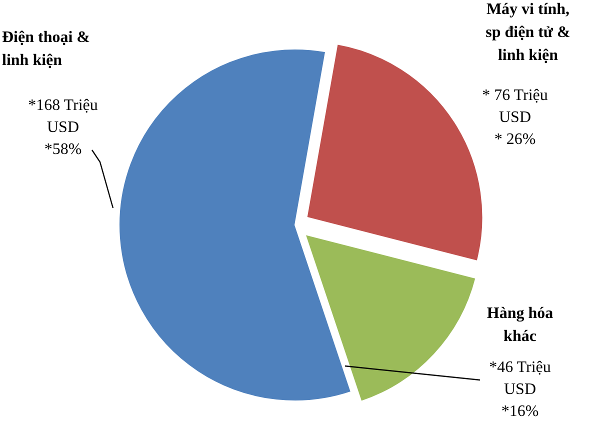 Image resolution: width=600 pixels, height=441 pixels. What do you see at coordinates (515, 117) in the screenshot?
I see `data-label: * 76 Triệu USD * 26%` at bounding box center [515, 117].